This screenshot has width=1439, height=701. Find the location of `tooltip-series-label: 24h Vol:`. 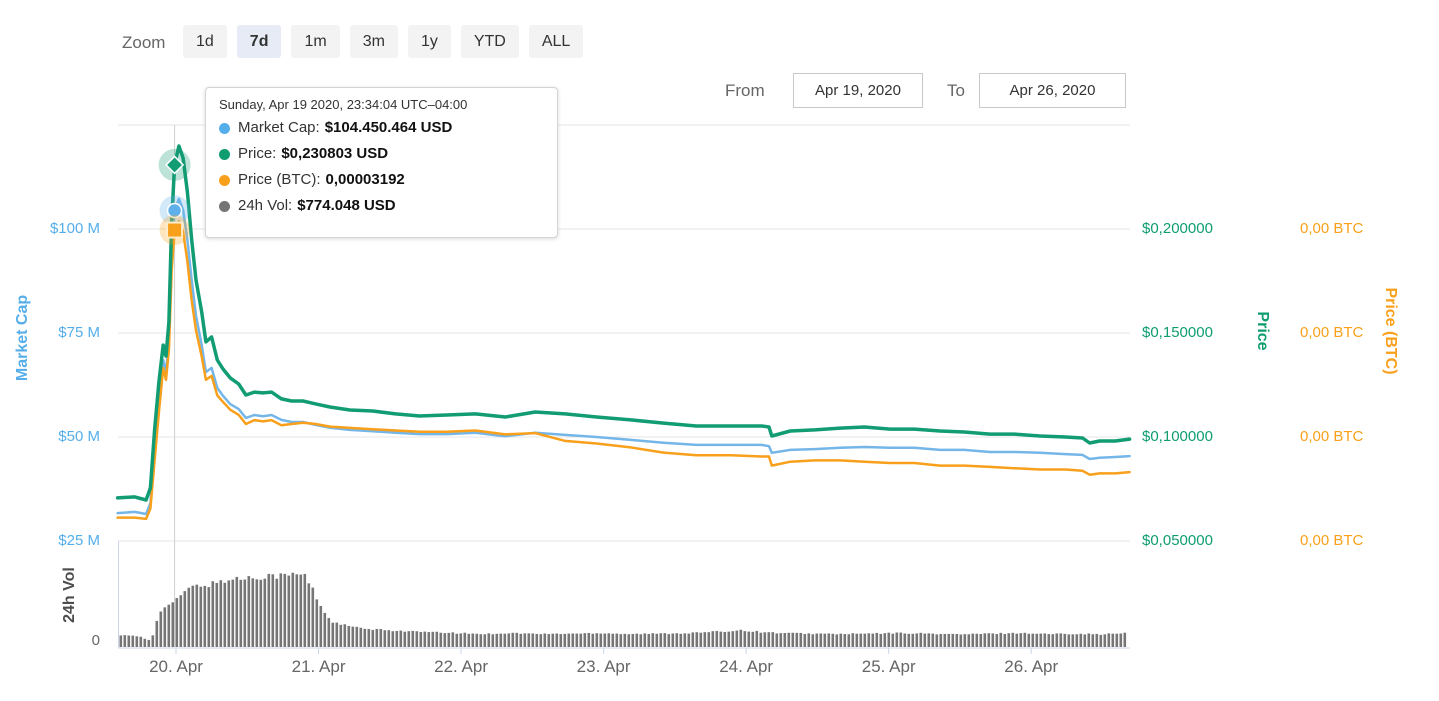

tooltip-series-label: 24h Vol: is located at coordinates (265, 205).